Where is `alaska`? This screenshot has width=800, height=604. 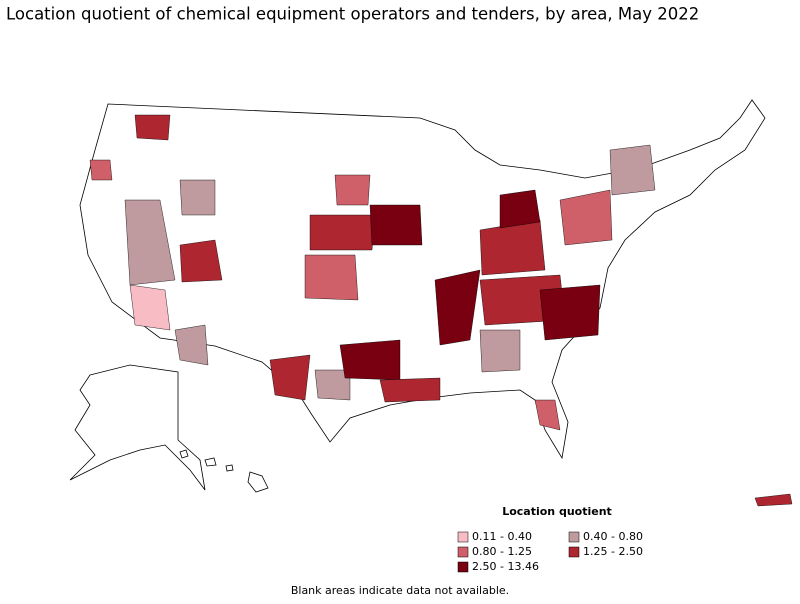 alaska is located at coordinates (137, 427).